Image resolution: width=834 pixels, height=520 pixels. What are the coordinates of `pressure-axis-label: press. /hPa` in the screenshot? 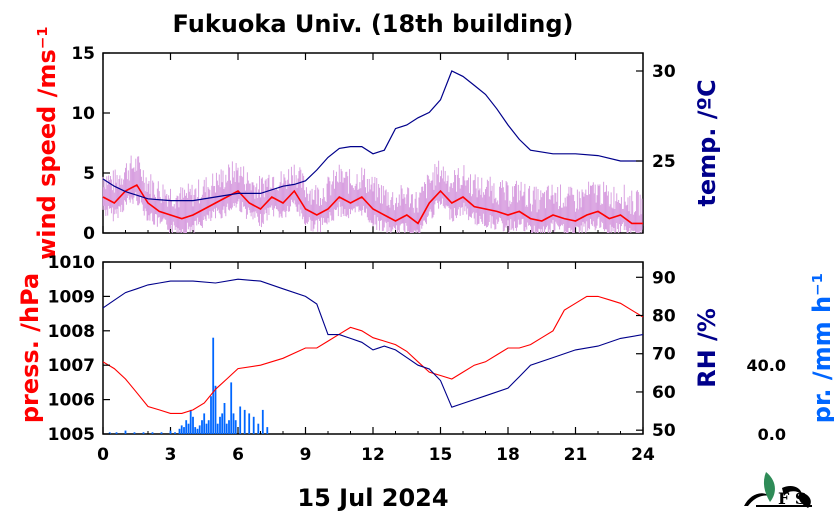 It's located at (30, 348).